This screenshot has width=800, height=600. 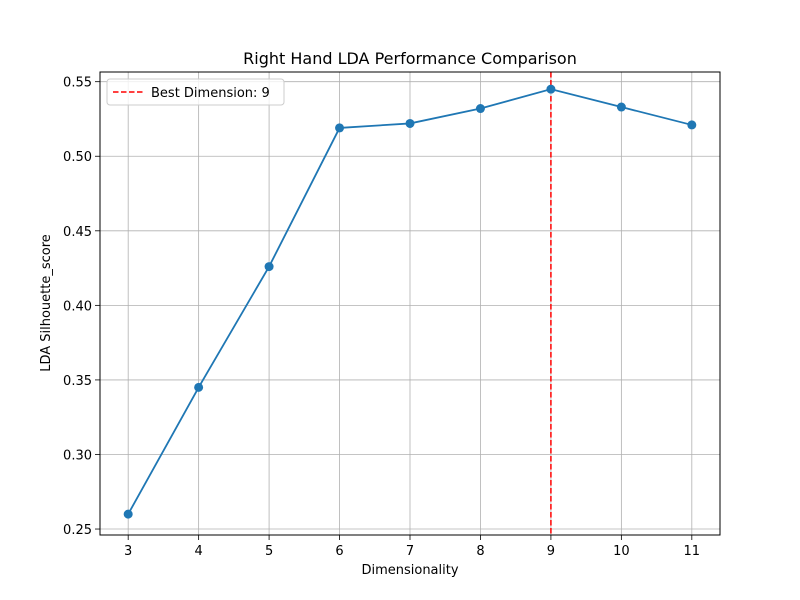 What do you see at coordinates (621, 551) in the screenshot?
I see `x-tick-label: 10` at bounding box center [621, 551].